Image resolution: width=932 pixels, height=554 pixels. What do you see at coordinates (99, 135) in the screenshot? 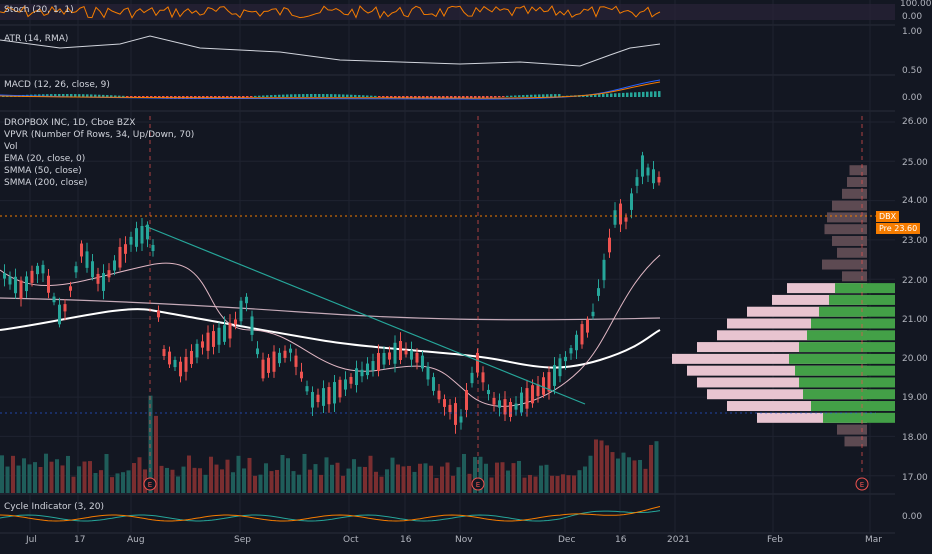
I see `study-vpvr: VPVR (Number Of Rows, 34, Up/Down, 70)` at bounding box center [99, 135].